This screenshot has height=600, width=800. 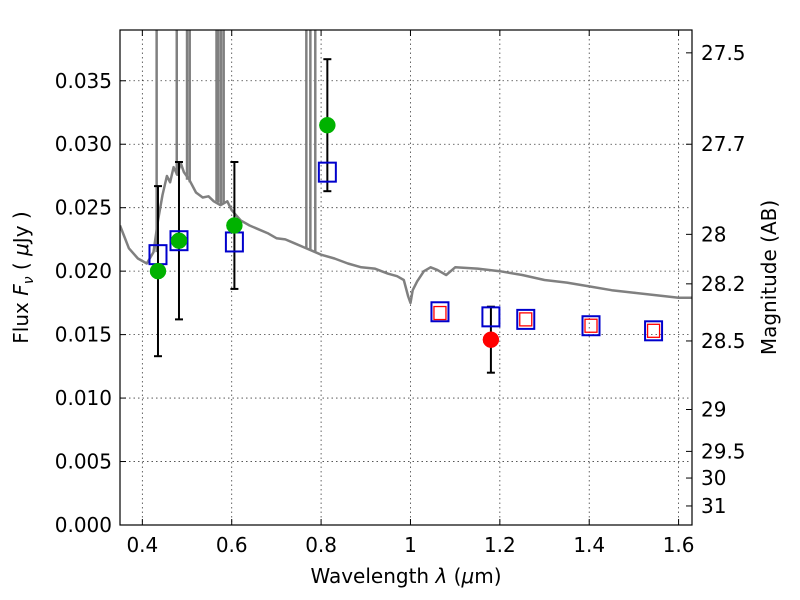 What do you see at coordinates (723, 451) in the screenshot?
I see `y2-tick-label: 29.5` at bounding box center [723, 451].